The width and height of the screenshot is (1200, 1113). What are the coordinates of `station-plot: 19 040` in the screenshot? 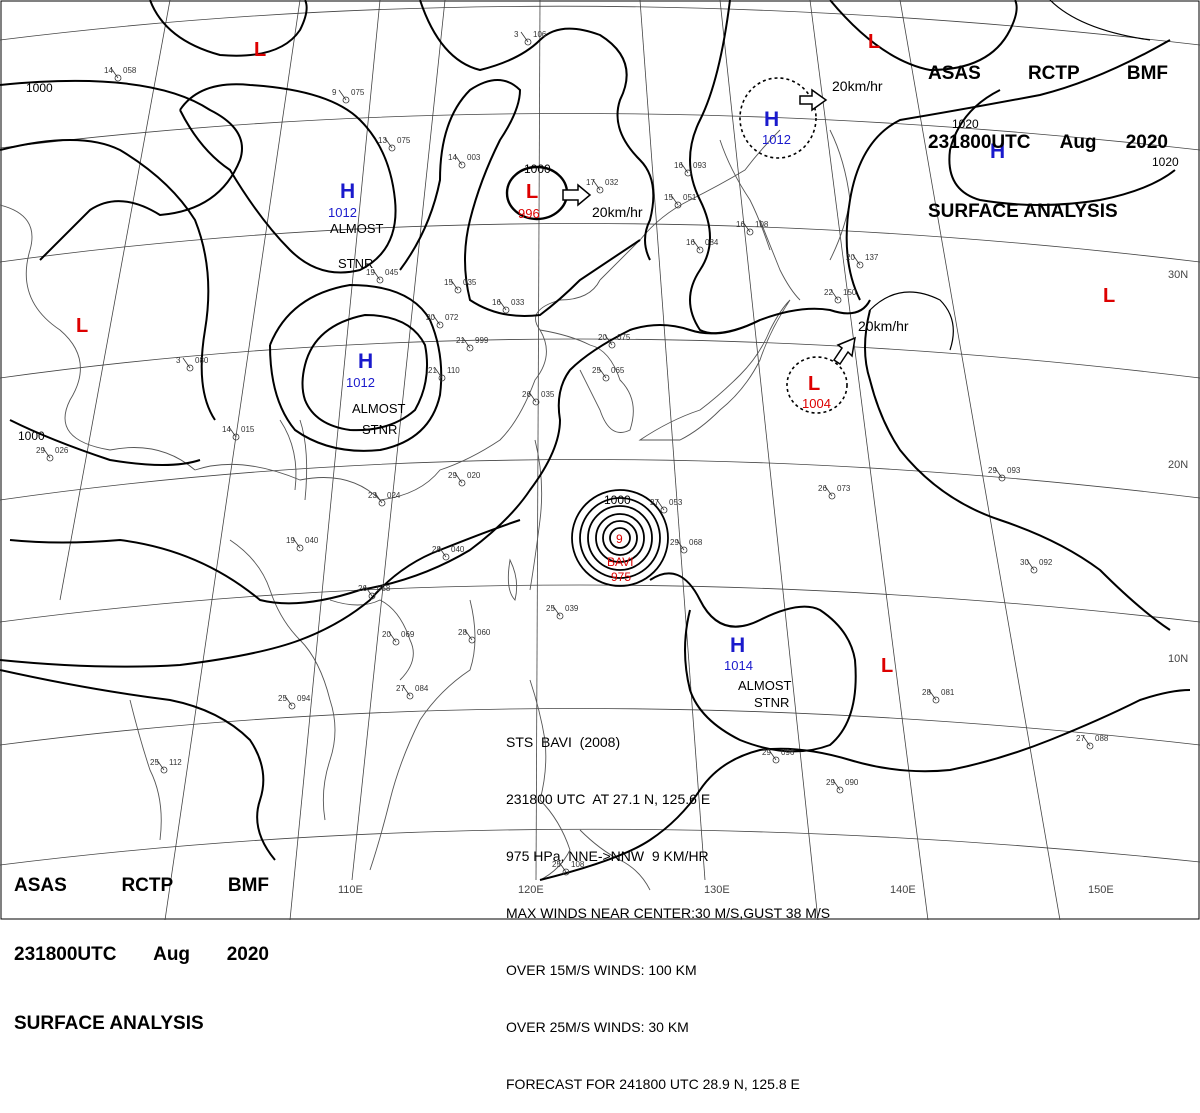 It's located at (302, 544).